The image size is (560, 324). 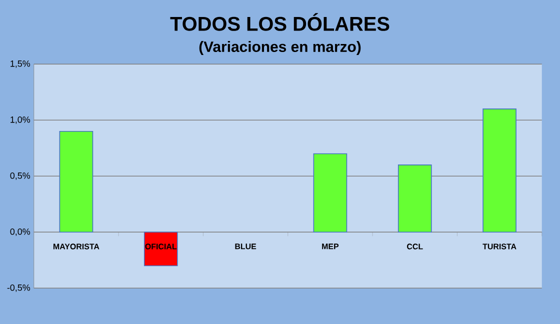 I want to click on y-tick-label: 1,5%, so click(x=20, y=64).